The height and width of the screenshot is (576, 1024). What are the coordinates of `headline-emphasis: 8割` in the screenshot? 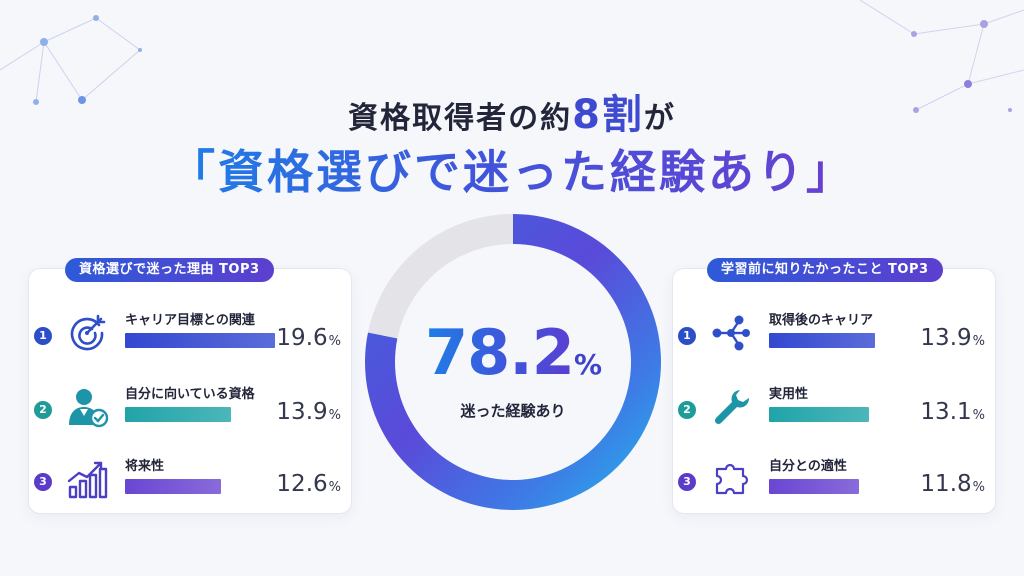 It's located at (608, 115).